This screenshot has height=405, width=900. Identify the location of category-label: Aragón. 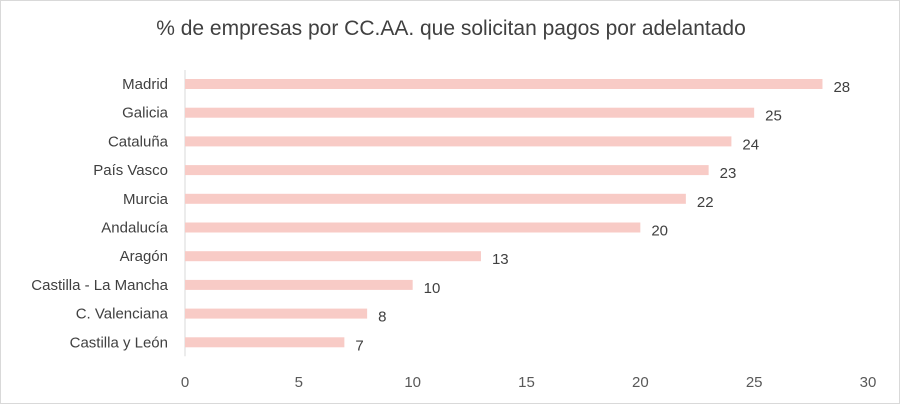
(144, 256).